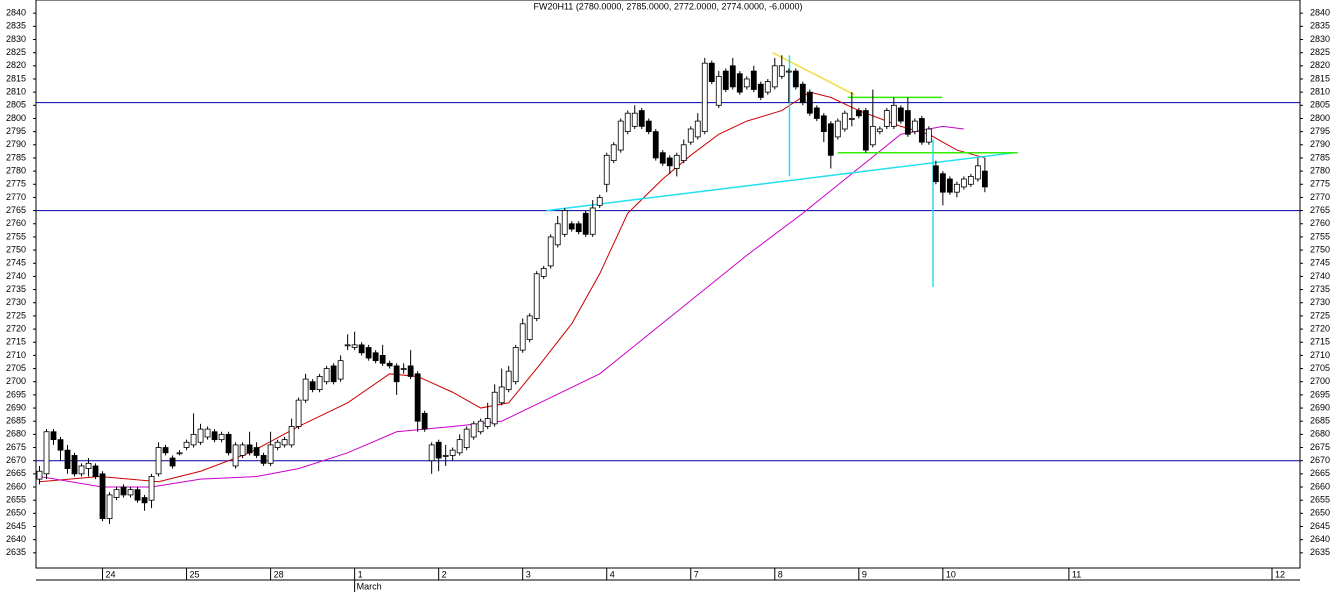 This screenshot has height=592, width=1336. I want to click on y-tick-label-right: 2715, so click(1320, 342).